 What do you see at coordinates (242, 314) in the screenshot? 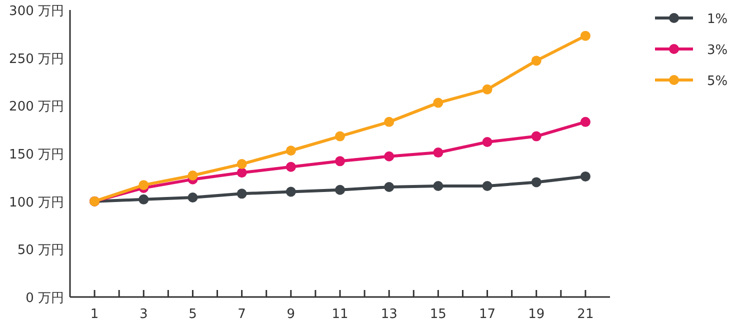
I see `x-tick-label: 7` at bounding box center [242, 314].